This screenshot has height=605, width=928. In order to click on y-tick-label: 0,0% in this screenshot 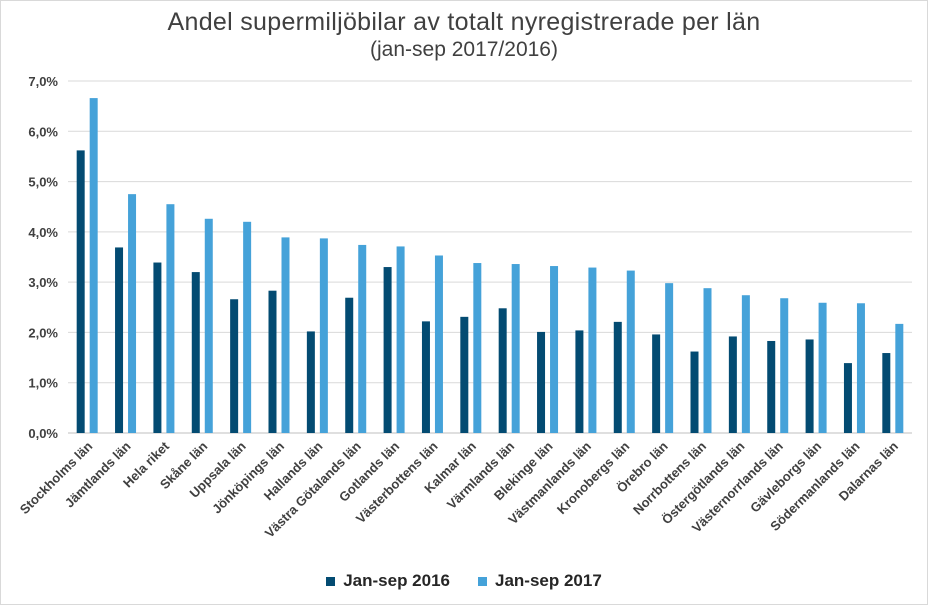, I will do `click(43, 433)`.